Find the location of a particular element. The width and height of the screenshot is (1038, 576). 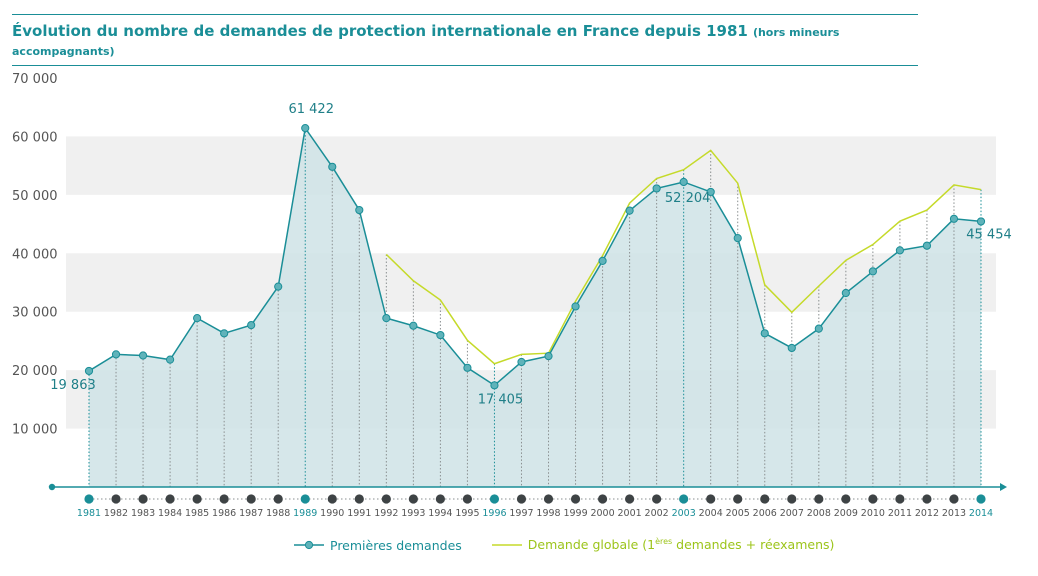

x-tick-label-1985: 1985 is located at coordinates (197, 513).